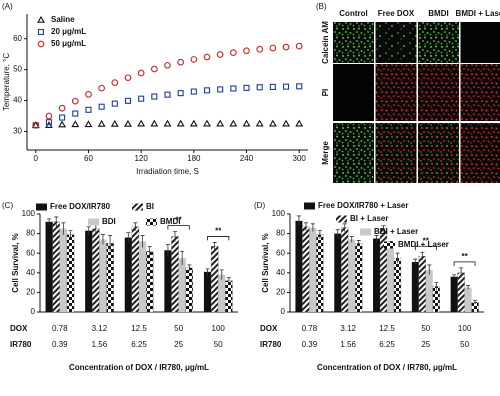 Image resolution: width=500 pixels, height=396 pixels. I want to click on row-label: Calcein AM, so click(325, 42).